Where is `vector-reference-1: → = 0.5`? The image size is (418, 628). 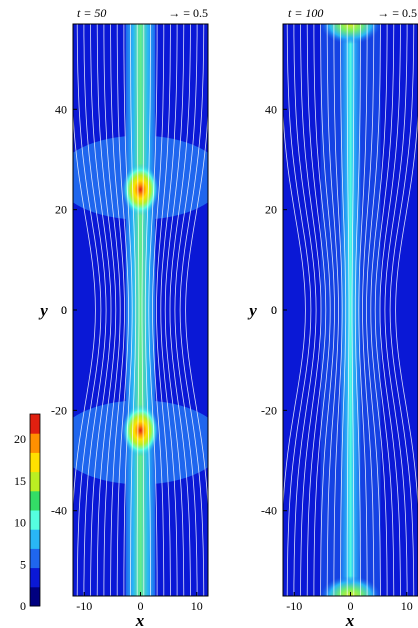 vector-reference-1: → = 0.5 is located at coordinates (188, 13).